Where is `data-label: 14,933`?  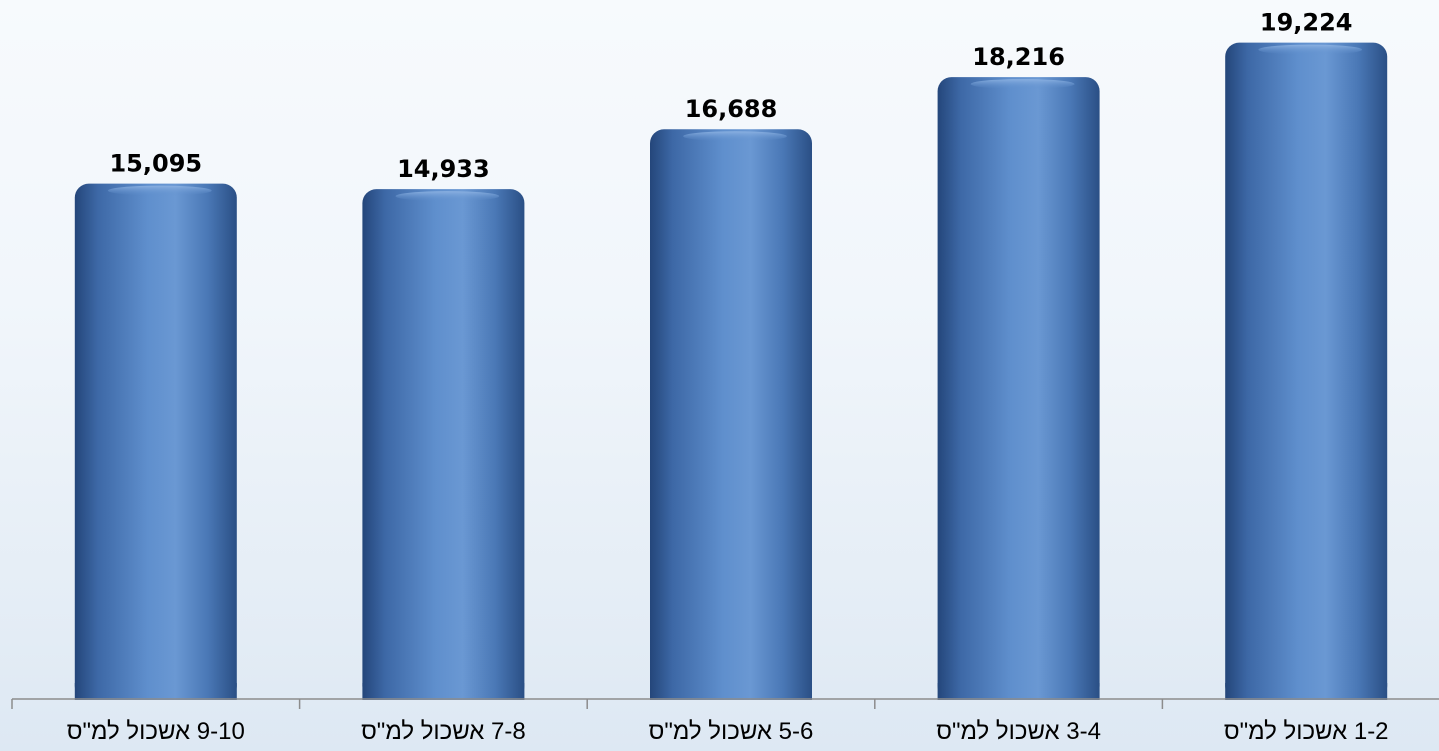
data-label: 14,933 is located at coordinates (443, 169).